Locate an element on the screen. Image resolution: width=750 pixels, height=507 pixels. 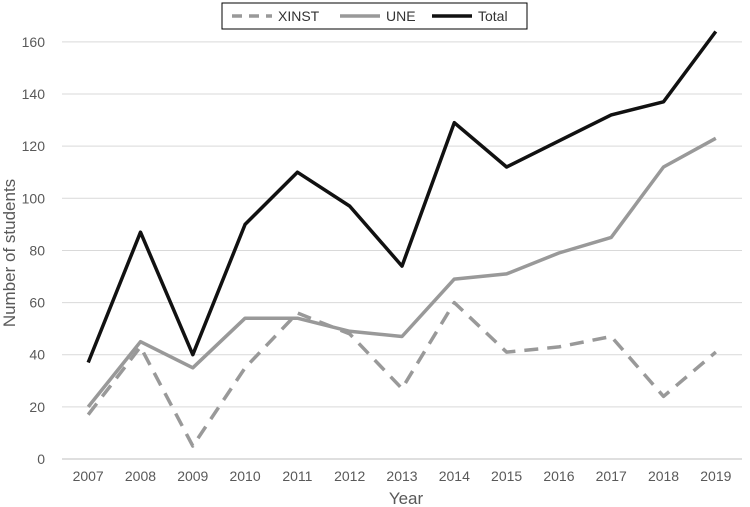
legend: XINST UNE Total is located at coordinates (374, 16).